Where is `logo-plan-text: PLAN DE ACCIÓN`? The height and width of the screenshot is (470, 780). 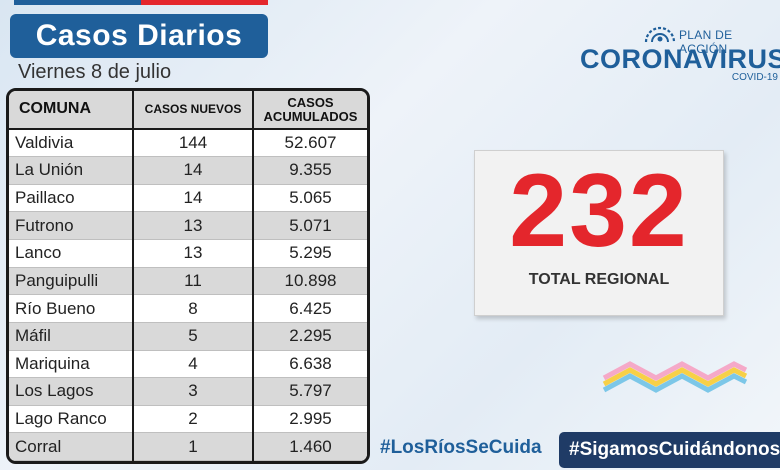
logo-plan-text: PLAN DE ACCIÓN is located at coordinates (706, 42).